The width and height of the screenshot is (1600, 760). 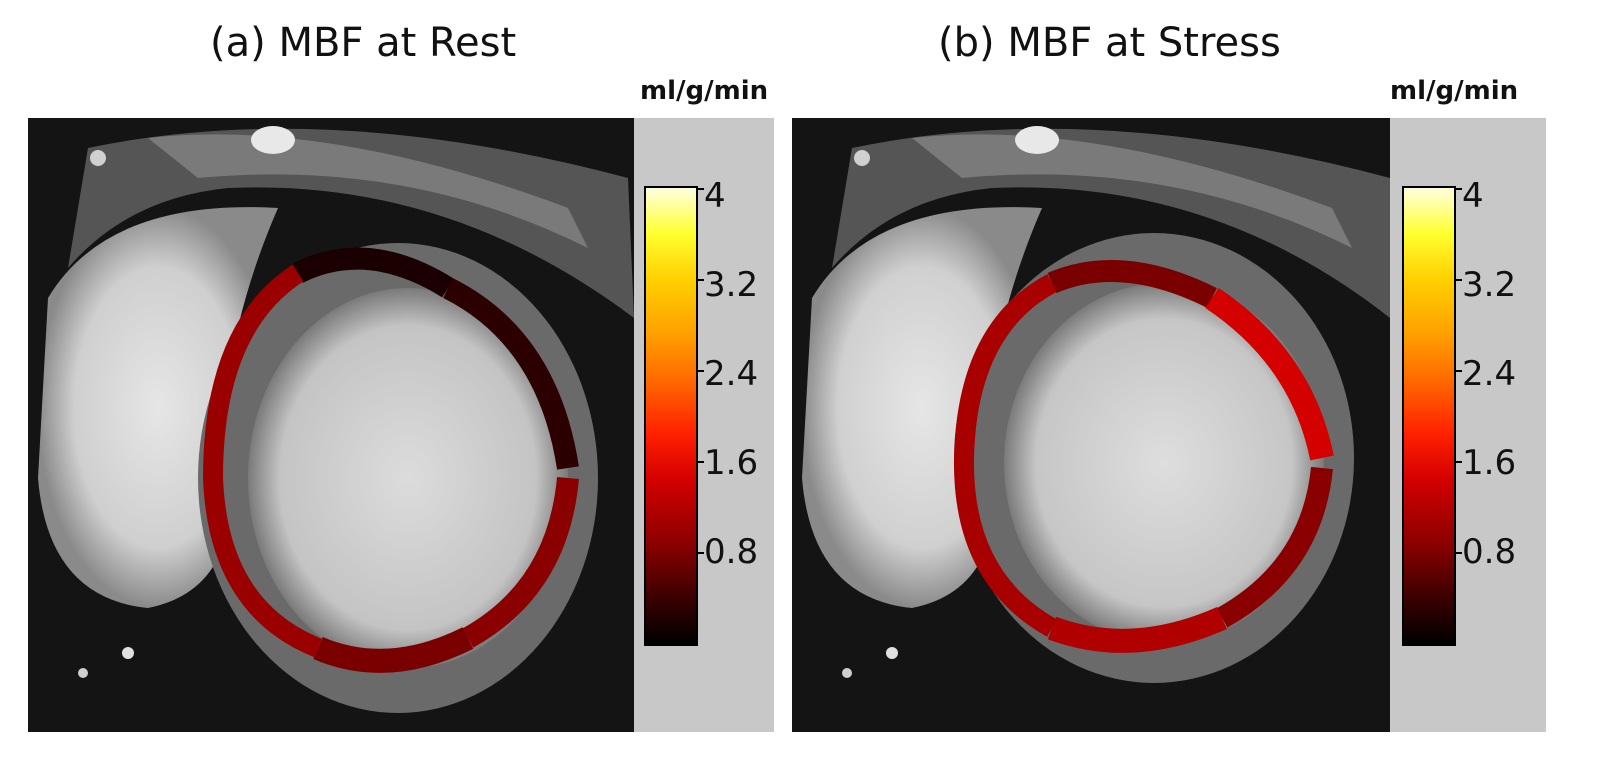 What do you see at coordinates (1109, 43) in the screenshot?
I see `panel-title: (b) MBF at Stress` at bounding box center [1109, 43].